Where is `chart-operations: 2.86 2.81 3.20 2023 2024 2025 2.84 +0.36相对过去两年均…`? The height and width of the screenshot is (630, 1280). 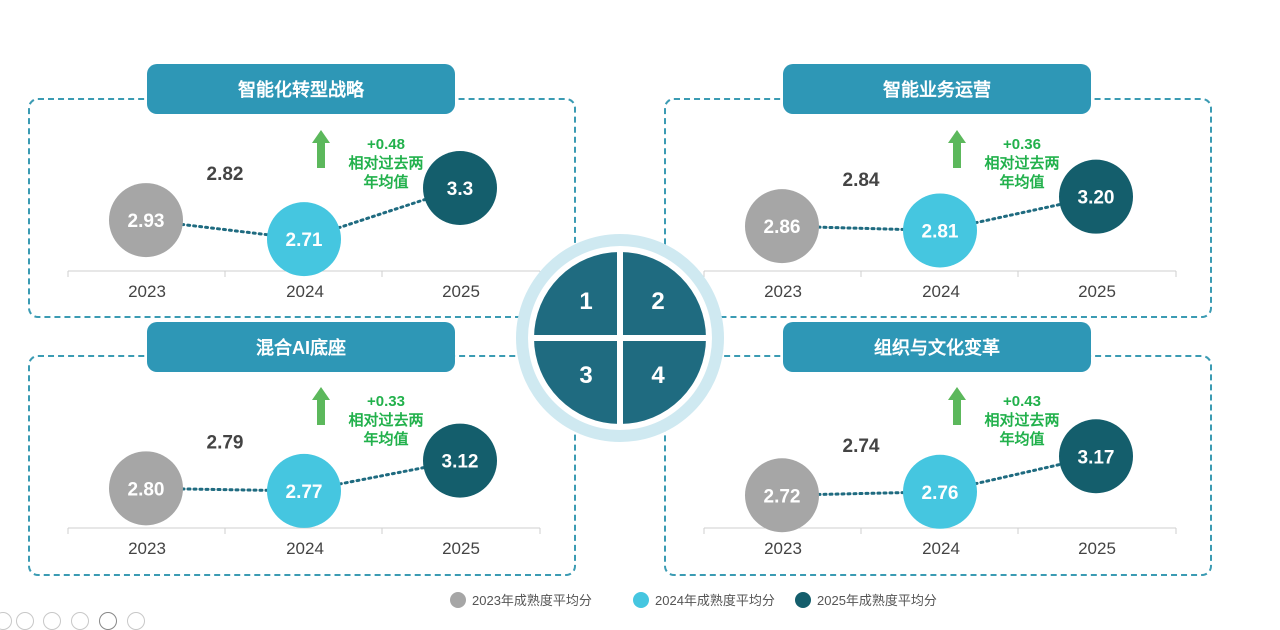 chart-operations: 2.86 2.81 3.20 2023 2024 2025 2.84 +0.36相对过去两年均… is located at coordinates (940, 215).